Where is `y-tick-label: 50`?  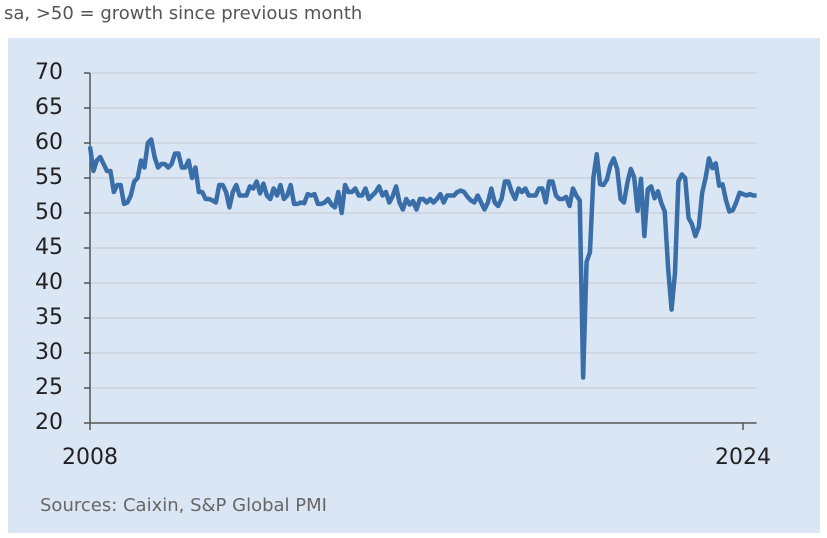
y-tick-label: 50 is located at coordinates (49, 212).